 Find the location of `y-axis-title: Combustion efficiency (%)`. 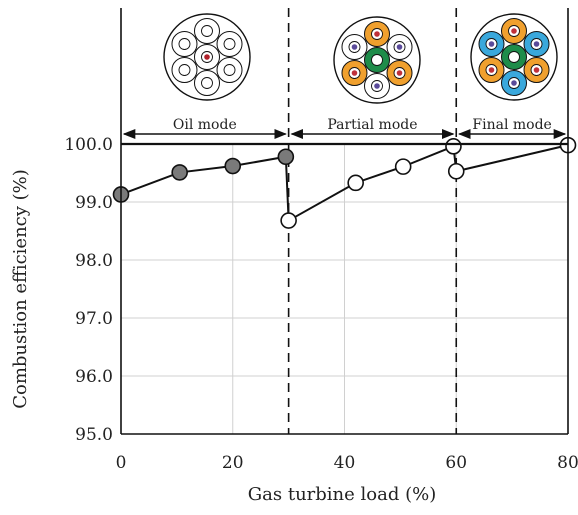

y-axis-title: Combustion efficiency (%) is located at coordinates (20, 289).